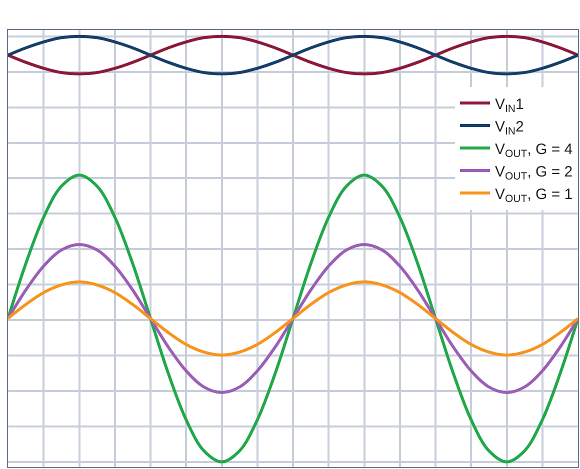  I want to click on legend-label: V$_{OUT}$, G = 4, so click(534, 150).